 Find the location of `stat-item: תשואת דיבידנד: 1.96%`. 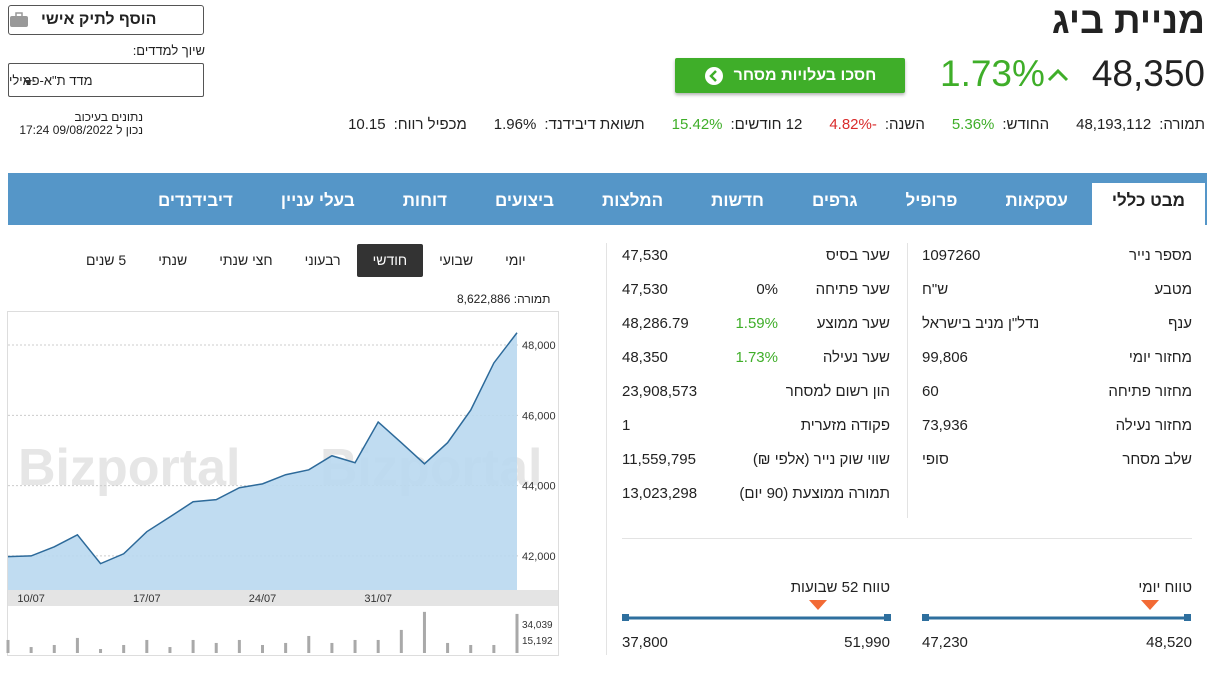

stat-item: תשואת דיבידנד: 1.96% is located at coordinates (569, 124).